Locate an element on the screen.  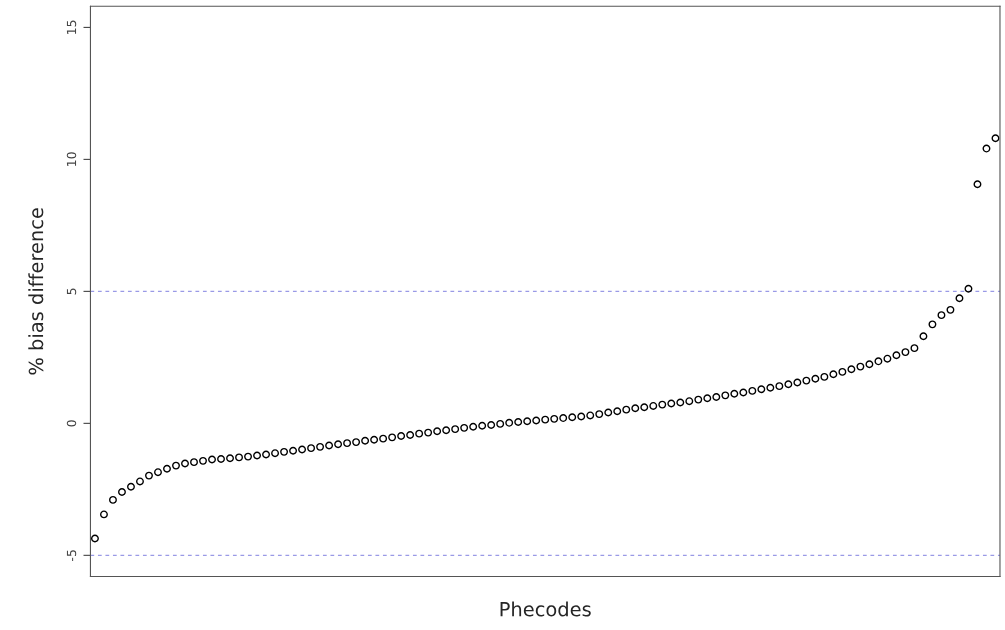
y-tick-label: -5 is located at coordinates (71, 555).